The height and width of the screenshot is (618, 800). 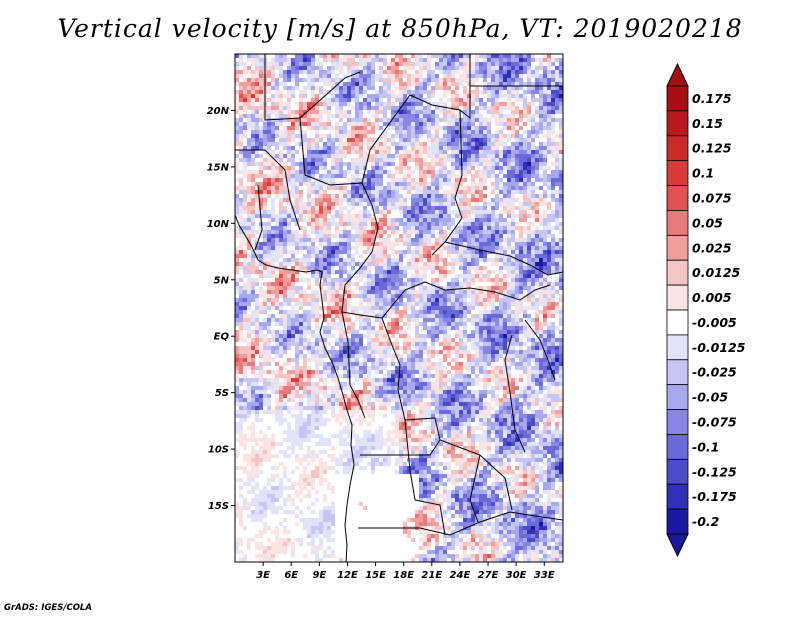 I want to click on lon-tick-label: 9E, so click(x=319, y=575).